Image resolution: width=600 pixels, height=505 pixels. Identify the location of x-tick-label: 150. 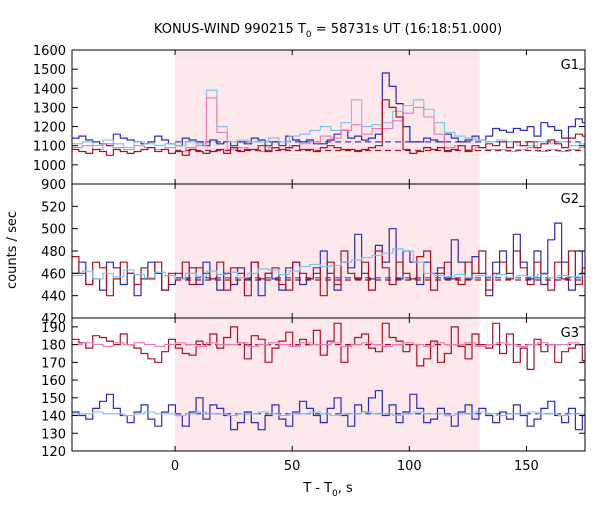
(526, 466).